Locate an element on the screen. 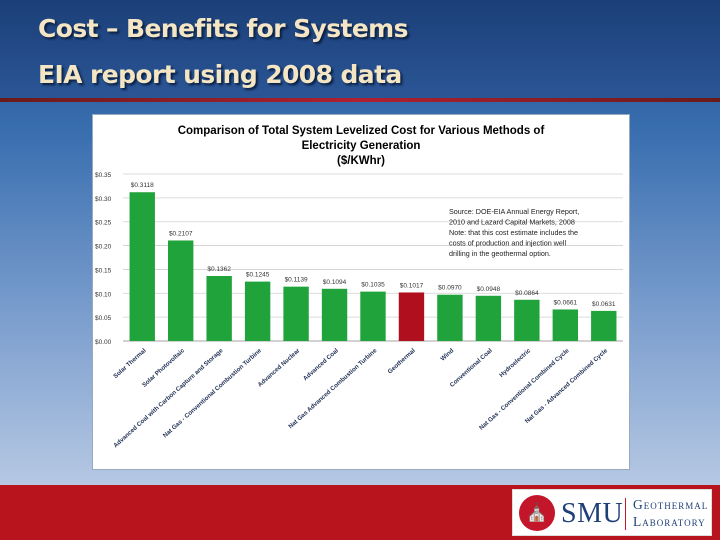 The width and height of the screenshot is (720, 540). slide-subtitle: EIA report using 2008 data is located at coordinates (220, 74).